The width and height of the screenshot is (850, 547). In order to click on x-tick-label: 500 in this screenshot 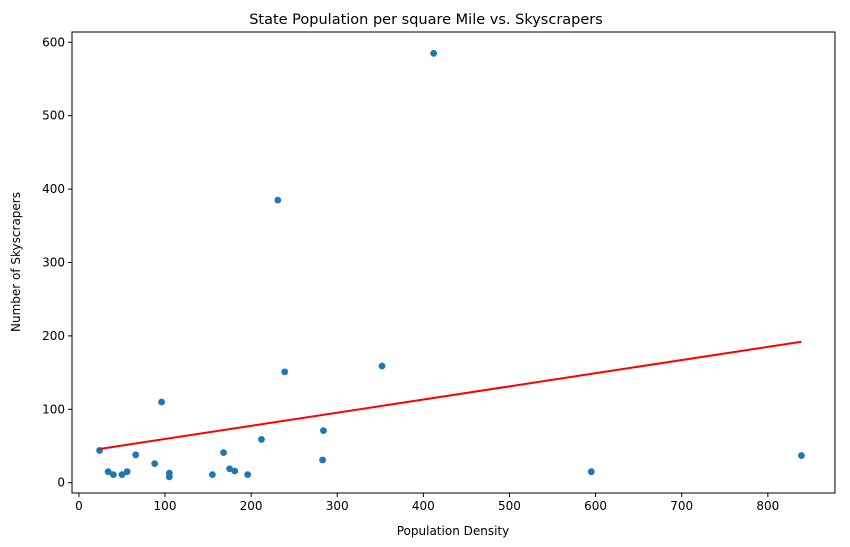, I will do `click(509, 506)`.